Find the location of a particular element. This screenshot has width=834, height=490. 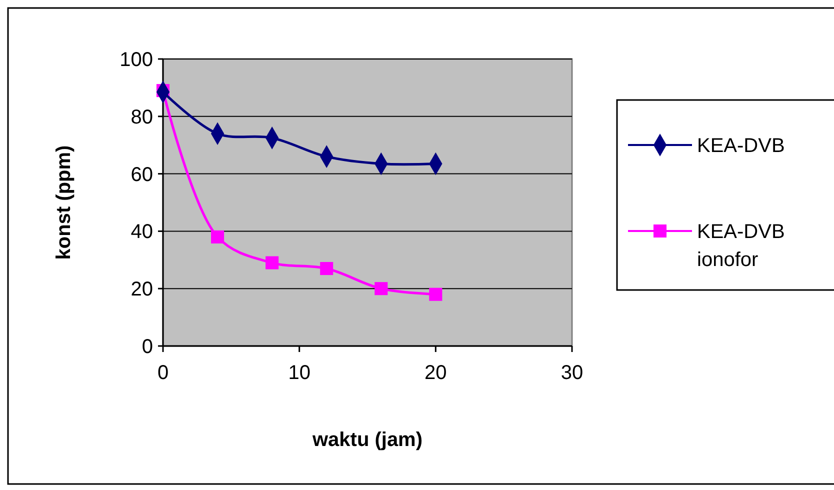

x-tick-label: 10 is located at coordinates (299, 373).